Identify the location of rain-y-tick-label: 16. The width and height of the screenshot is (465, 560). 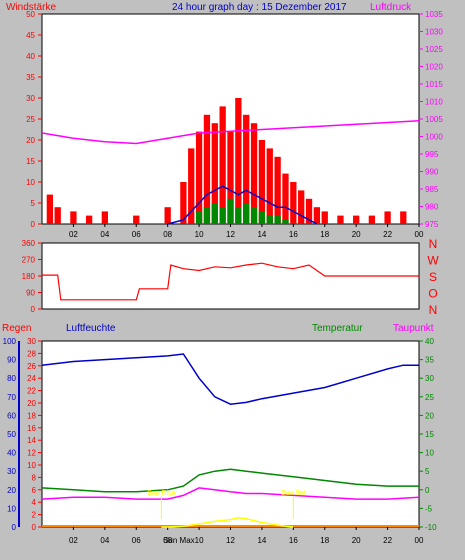
(31, 428).